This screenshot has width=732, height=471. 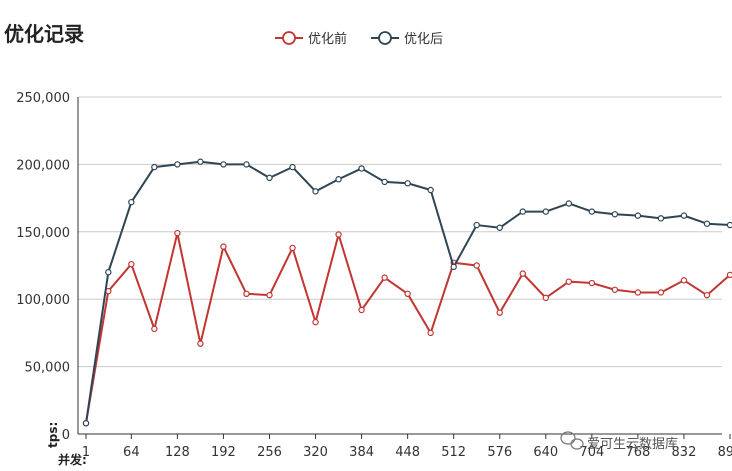 What do you see at coordinates (43, 165) in the screenshot?
I see `y-tick-label: 200,000` at bounding box center [43, 165].